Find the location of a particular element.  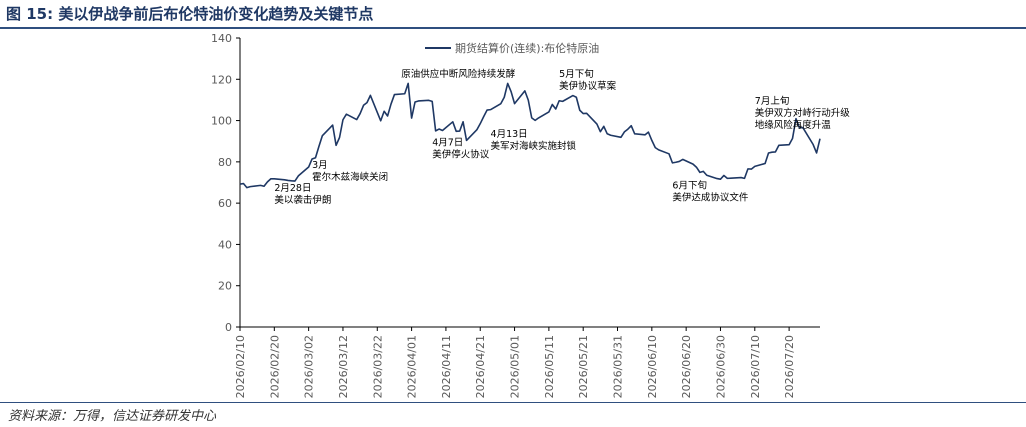

title-divider is located at coordinates (513, 28).